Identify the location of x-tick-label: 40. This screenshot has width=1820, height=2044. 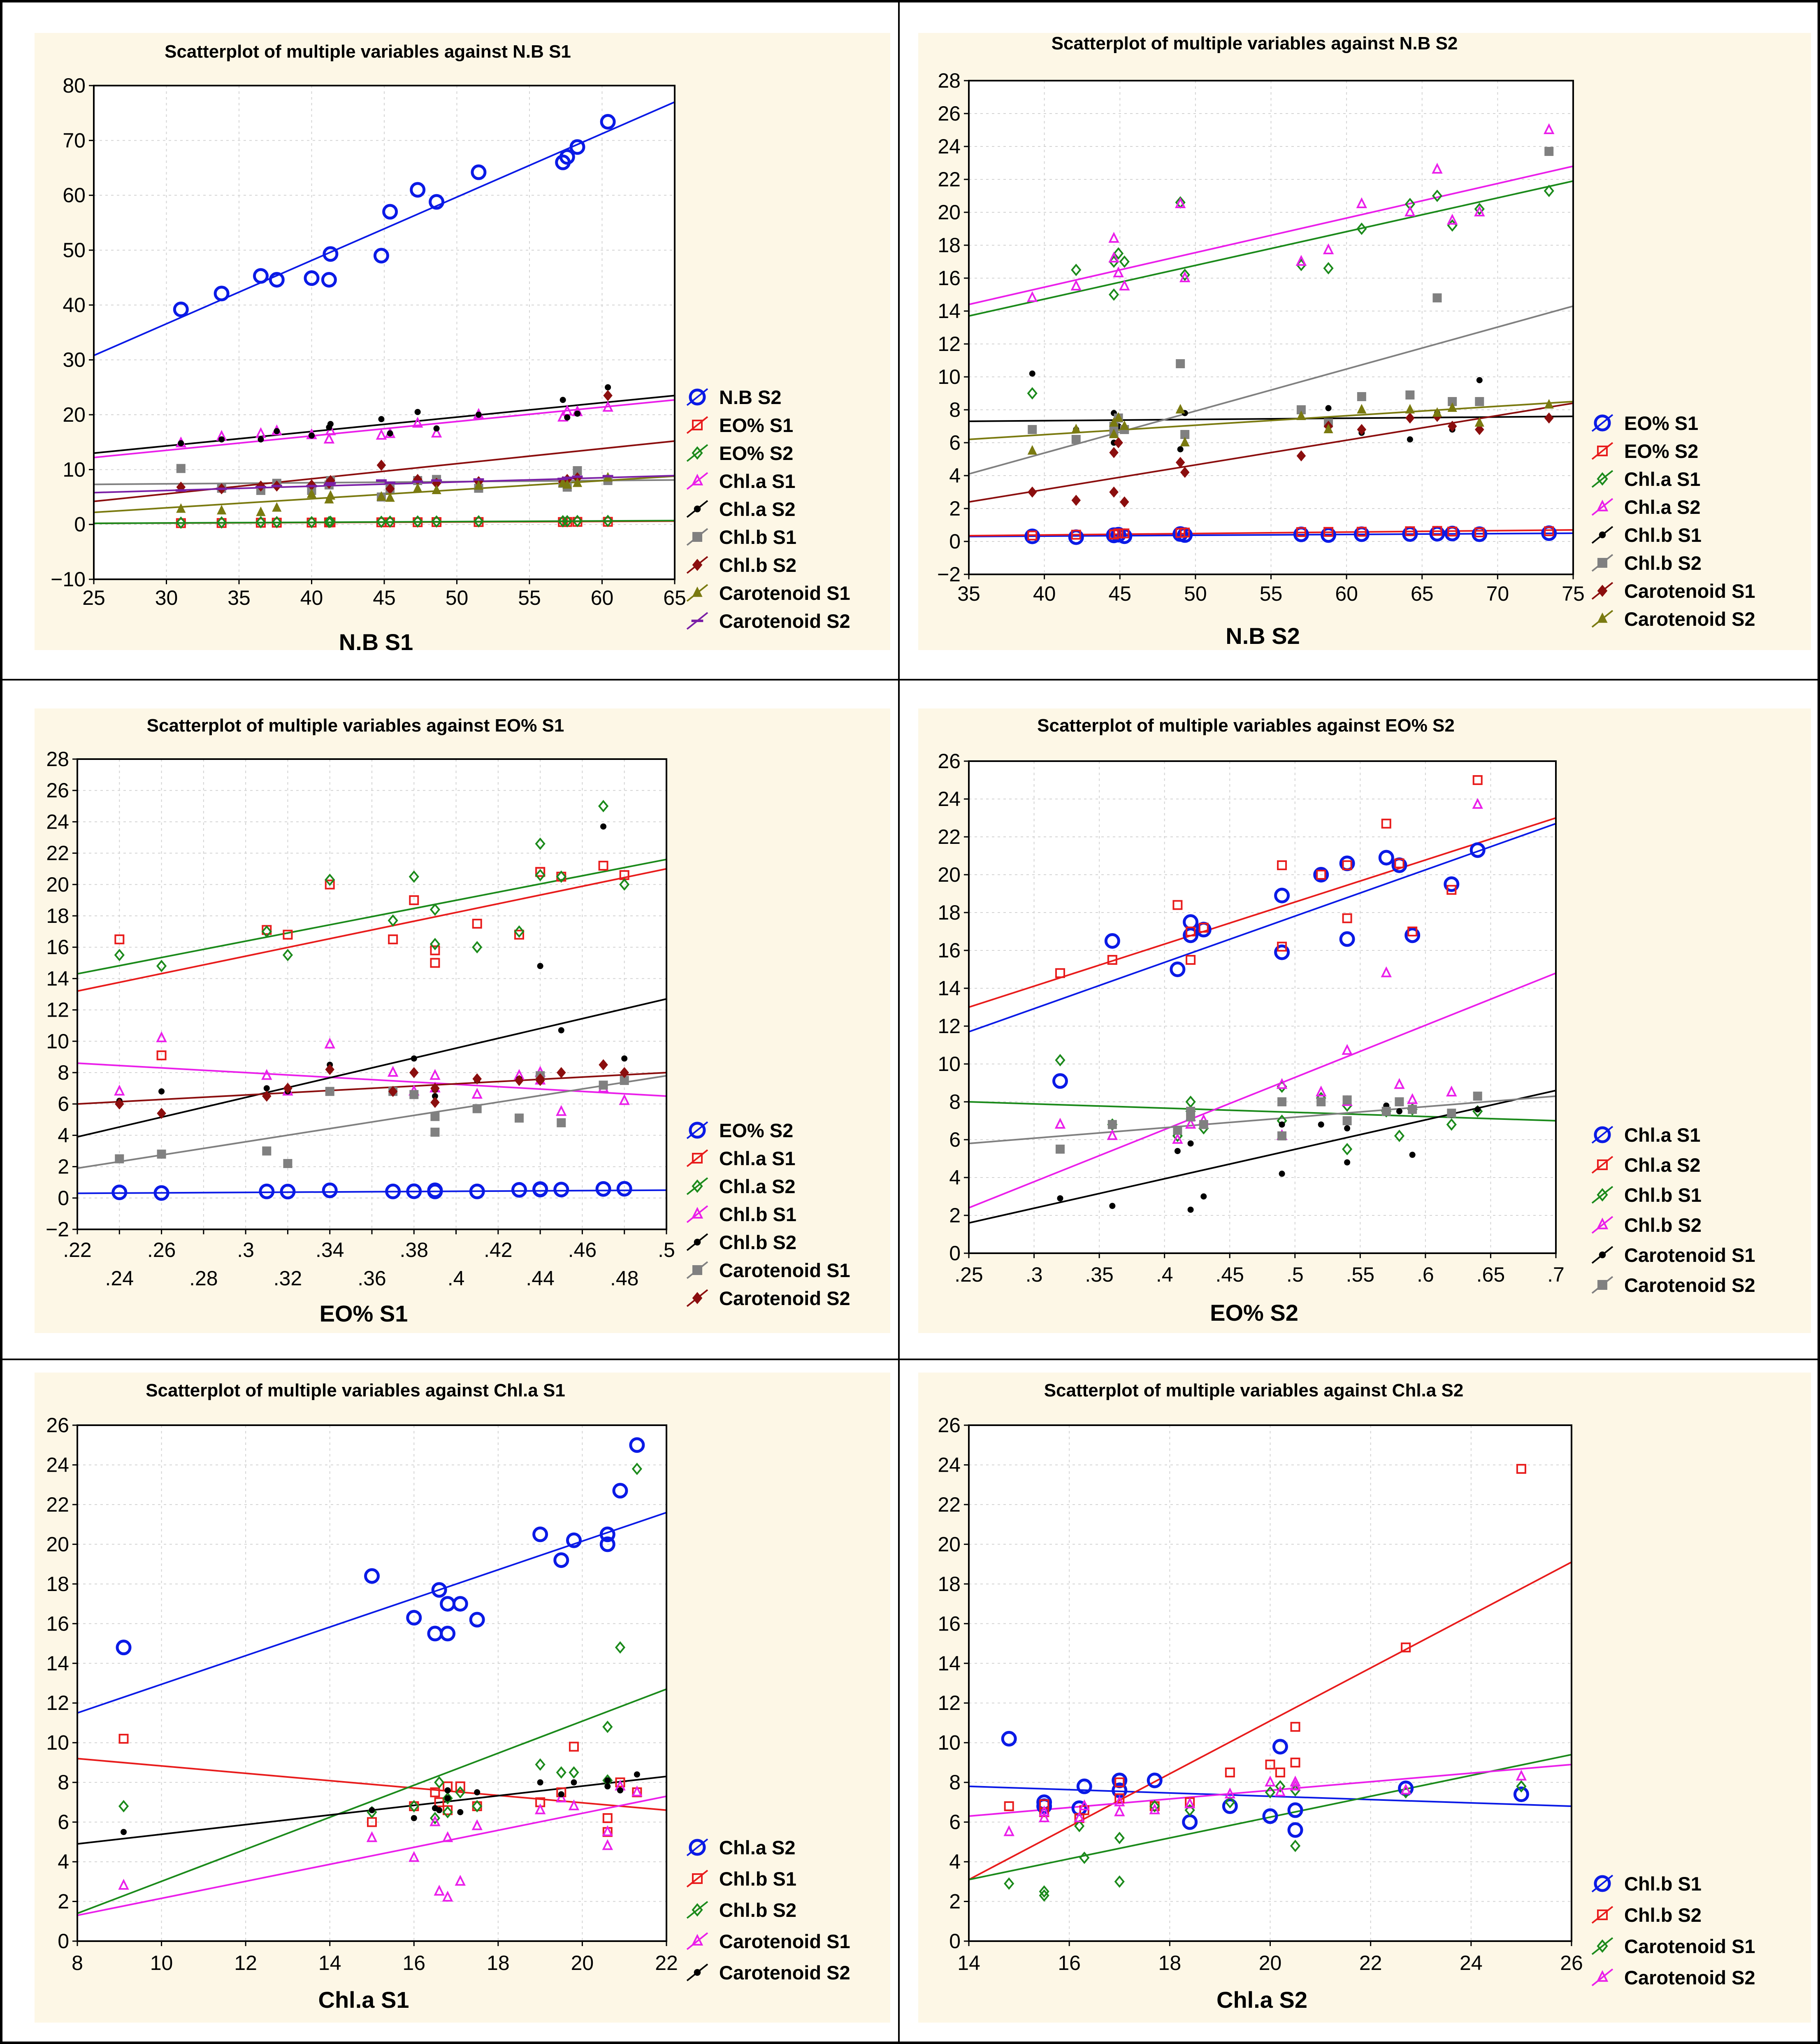
(311, 597).